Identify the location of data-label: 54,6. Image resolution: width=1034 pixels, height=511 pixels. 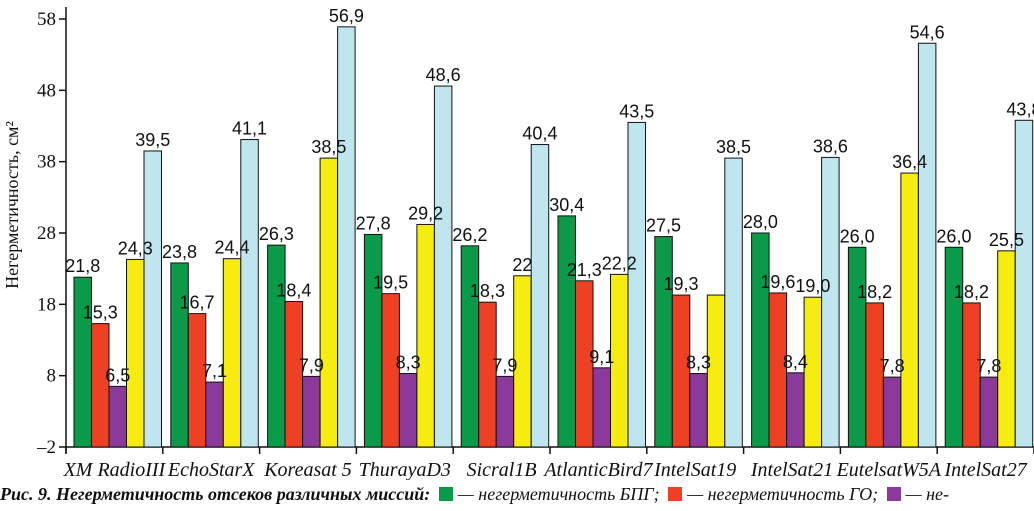
(927, 32).